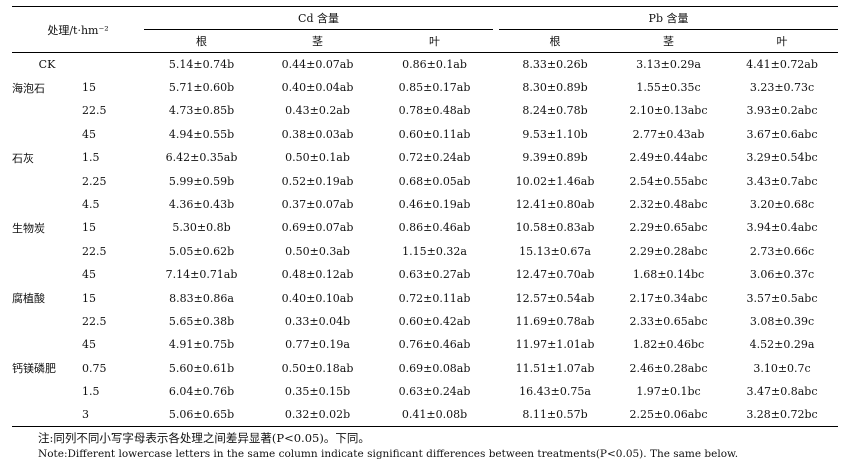 The image size is (847, 466). What do you see at coordinates (202, 415) in the screenshot?
I see `cd-root-value: 5.06±0.65b` at bounding box center [202, 415].